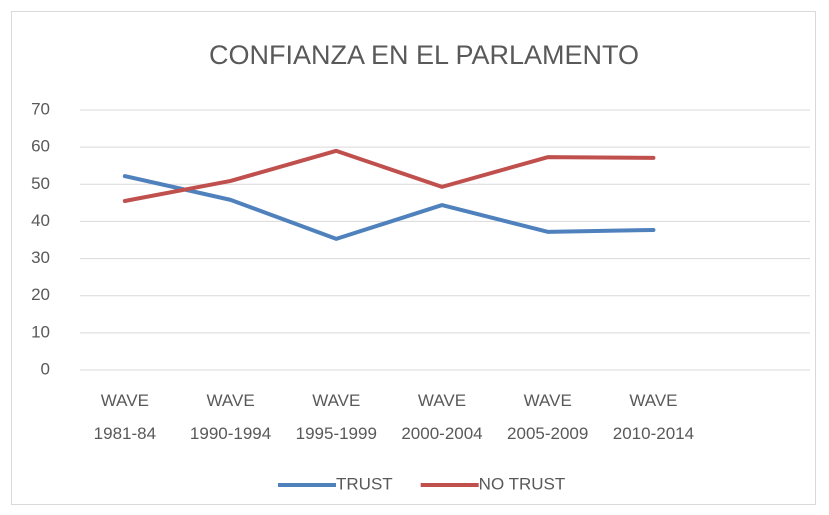 The height and width of the screenshot is (515, 829). I want to click on legend-label: NO TRUST, so click(522, 483).